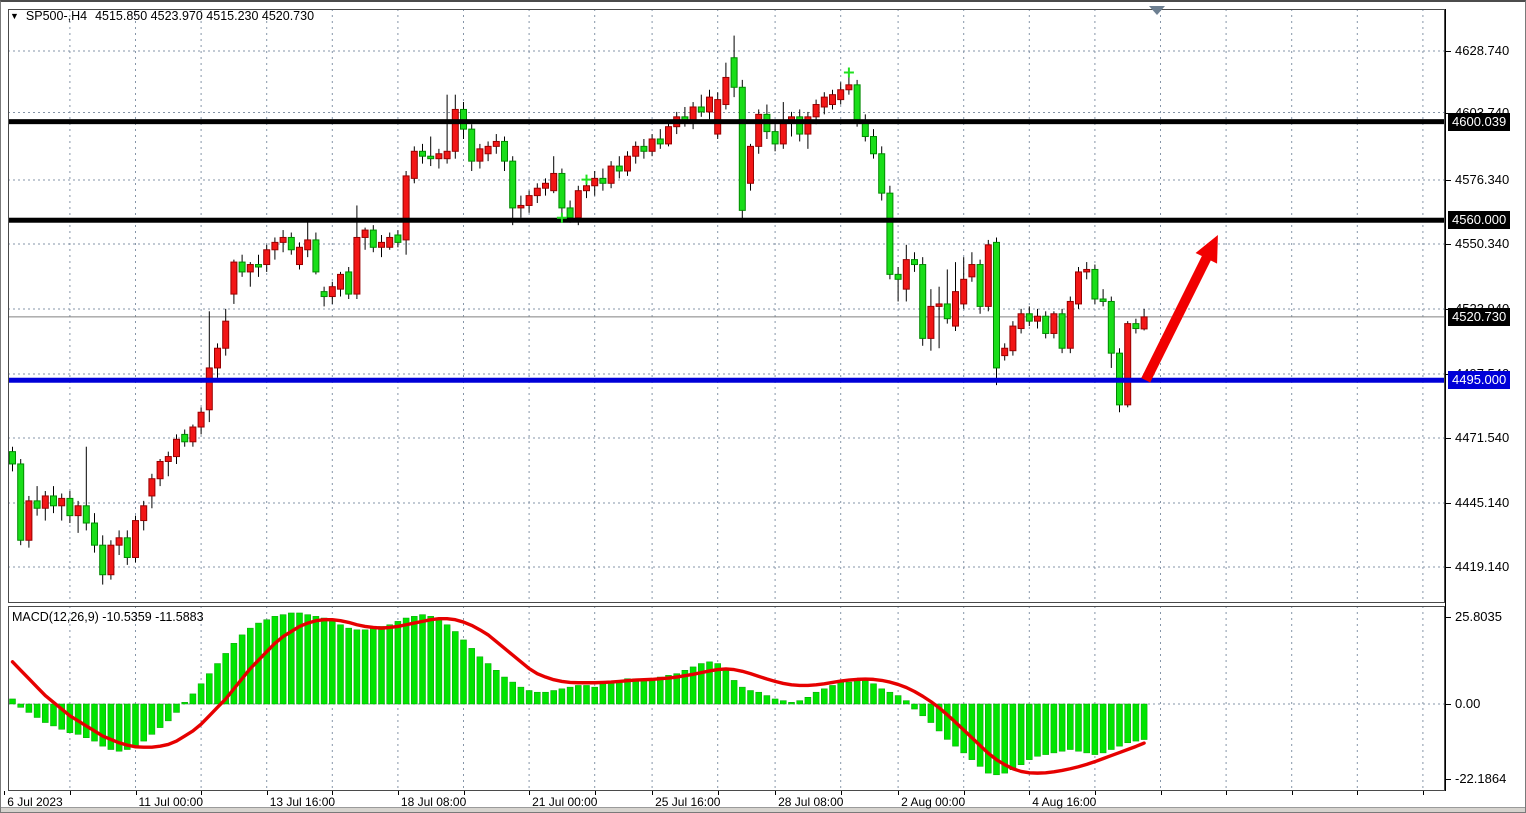 The image size is (1526, 813). I want to click on price-axis-label-tick, so click(1448, 503).